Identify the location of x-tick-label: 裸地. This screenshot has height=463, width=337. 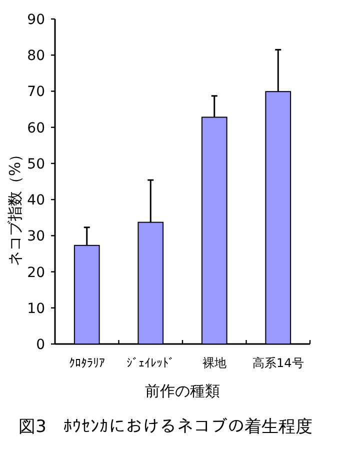
(214, 363).